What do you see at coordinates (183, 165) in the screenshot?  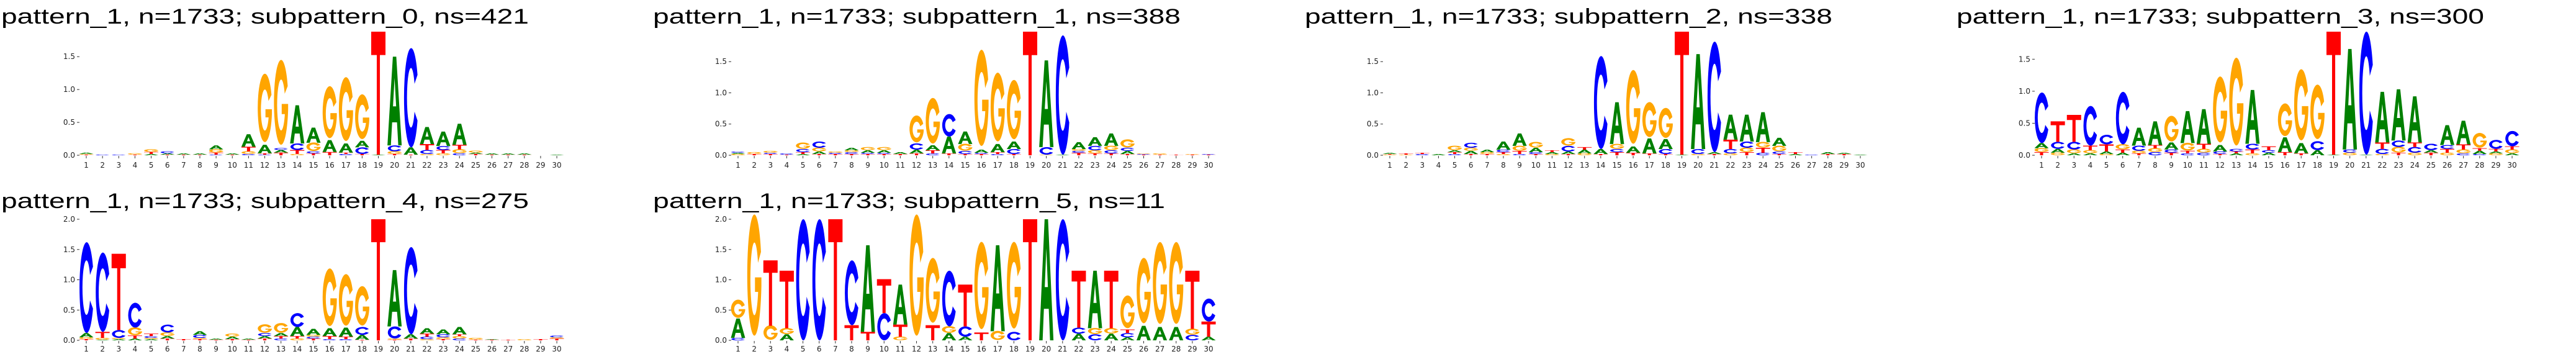 I see `x-tick-label: 7` at bounding box center [183, 165].